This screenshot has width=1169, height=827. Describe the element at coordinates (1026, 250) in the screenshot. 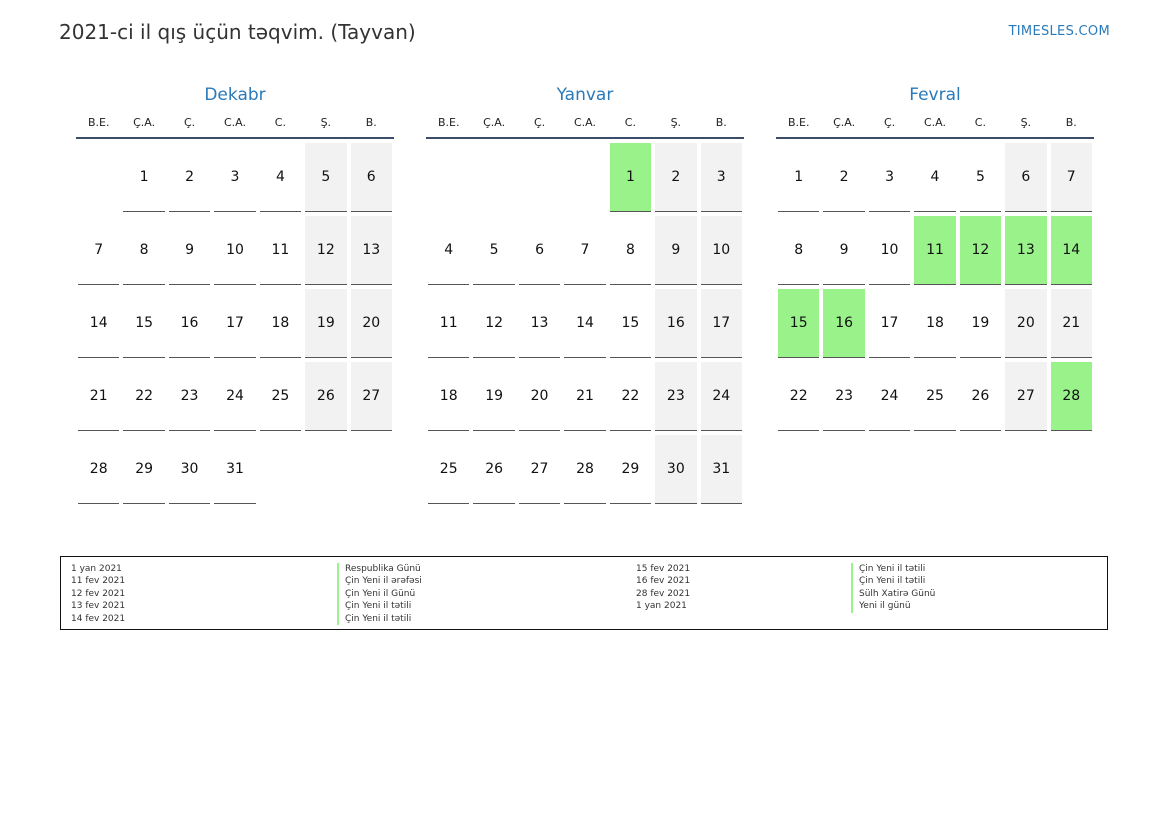

I see `holiday-day-cell: 13` at that location.